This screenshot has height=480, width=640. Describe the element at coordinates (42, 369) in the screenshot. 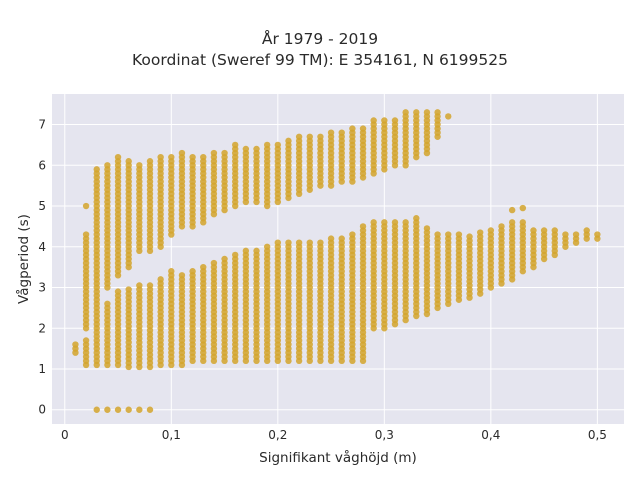

I see `y-tick-label: 1` at that location.